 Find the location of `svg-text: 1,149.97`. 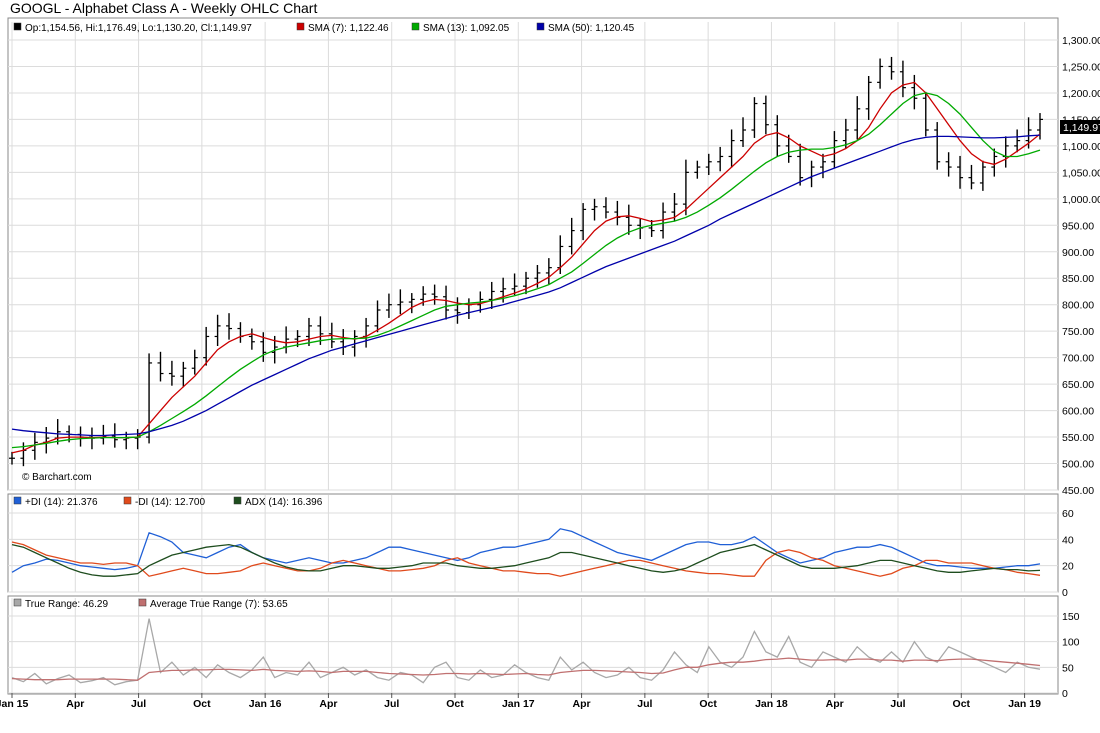

svg-text: 1,149.97 is located at coordinates (1081, 128).